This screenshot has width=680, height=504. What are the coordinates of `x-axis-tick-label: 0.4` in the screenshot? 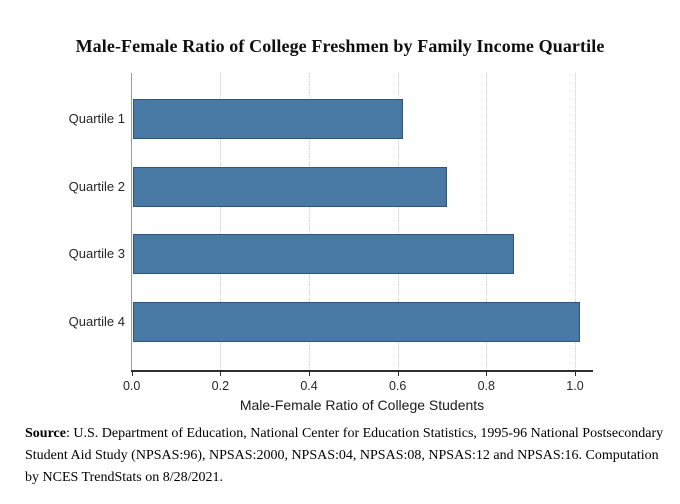 It's located at (309, 386).